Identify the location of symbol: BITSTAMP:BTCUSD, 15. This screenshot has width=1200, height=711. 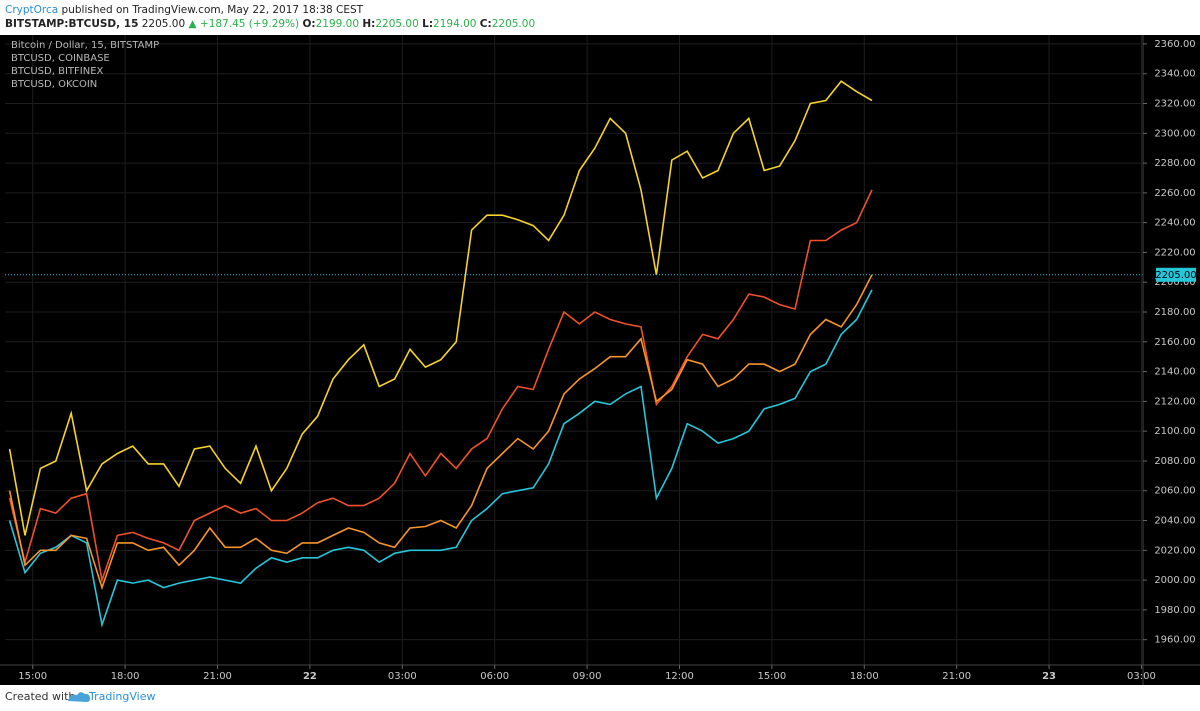
(71, 24).